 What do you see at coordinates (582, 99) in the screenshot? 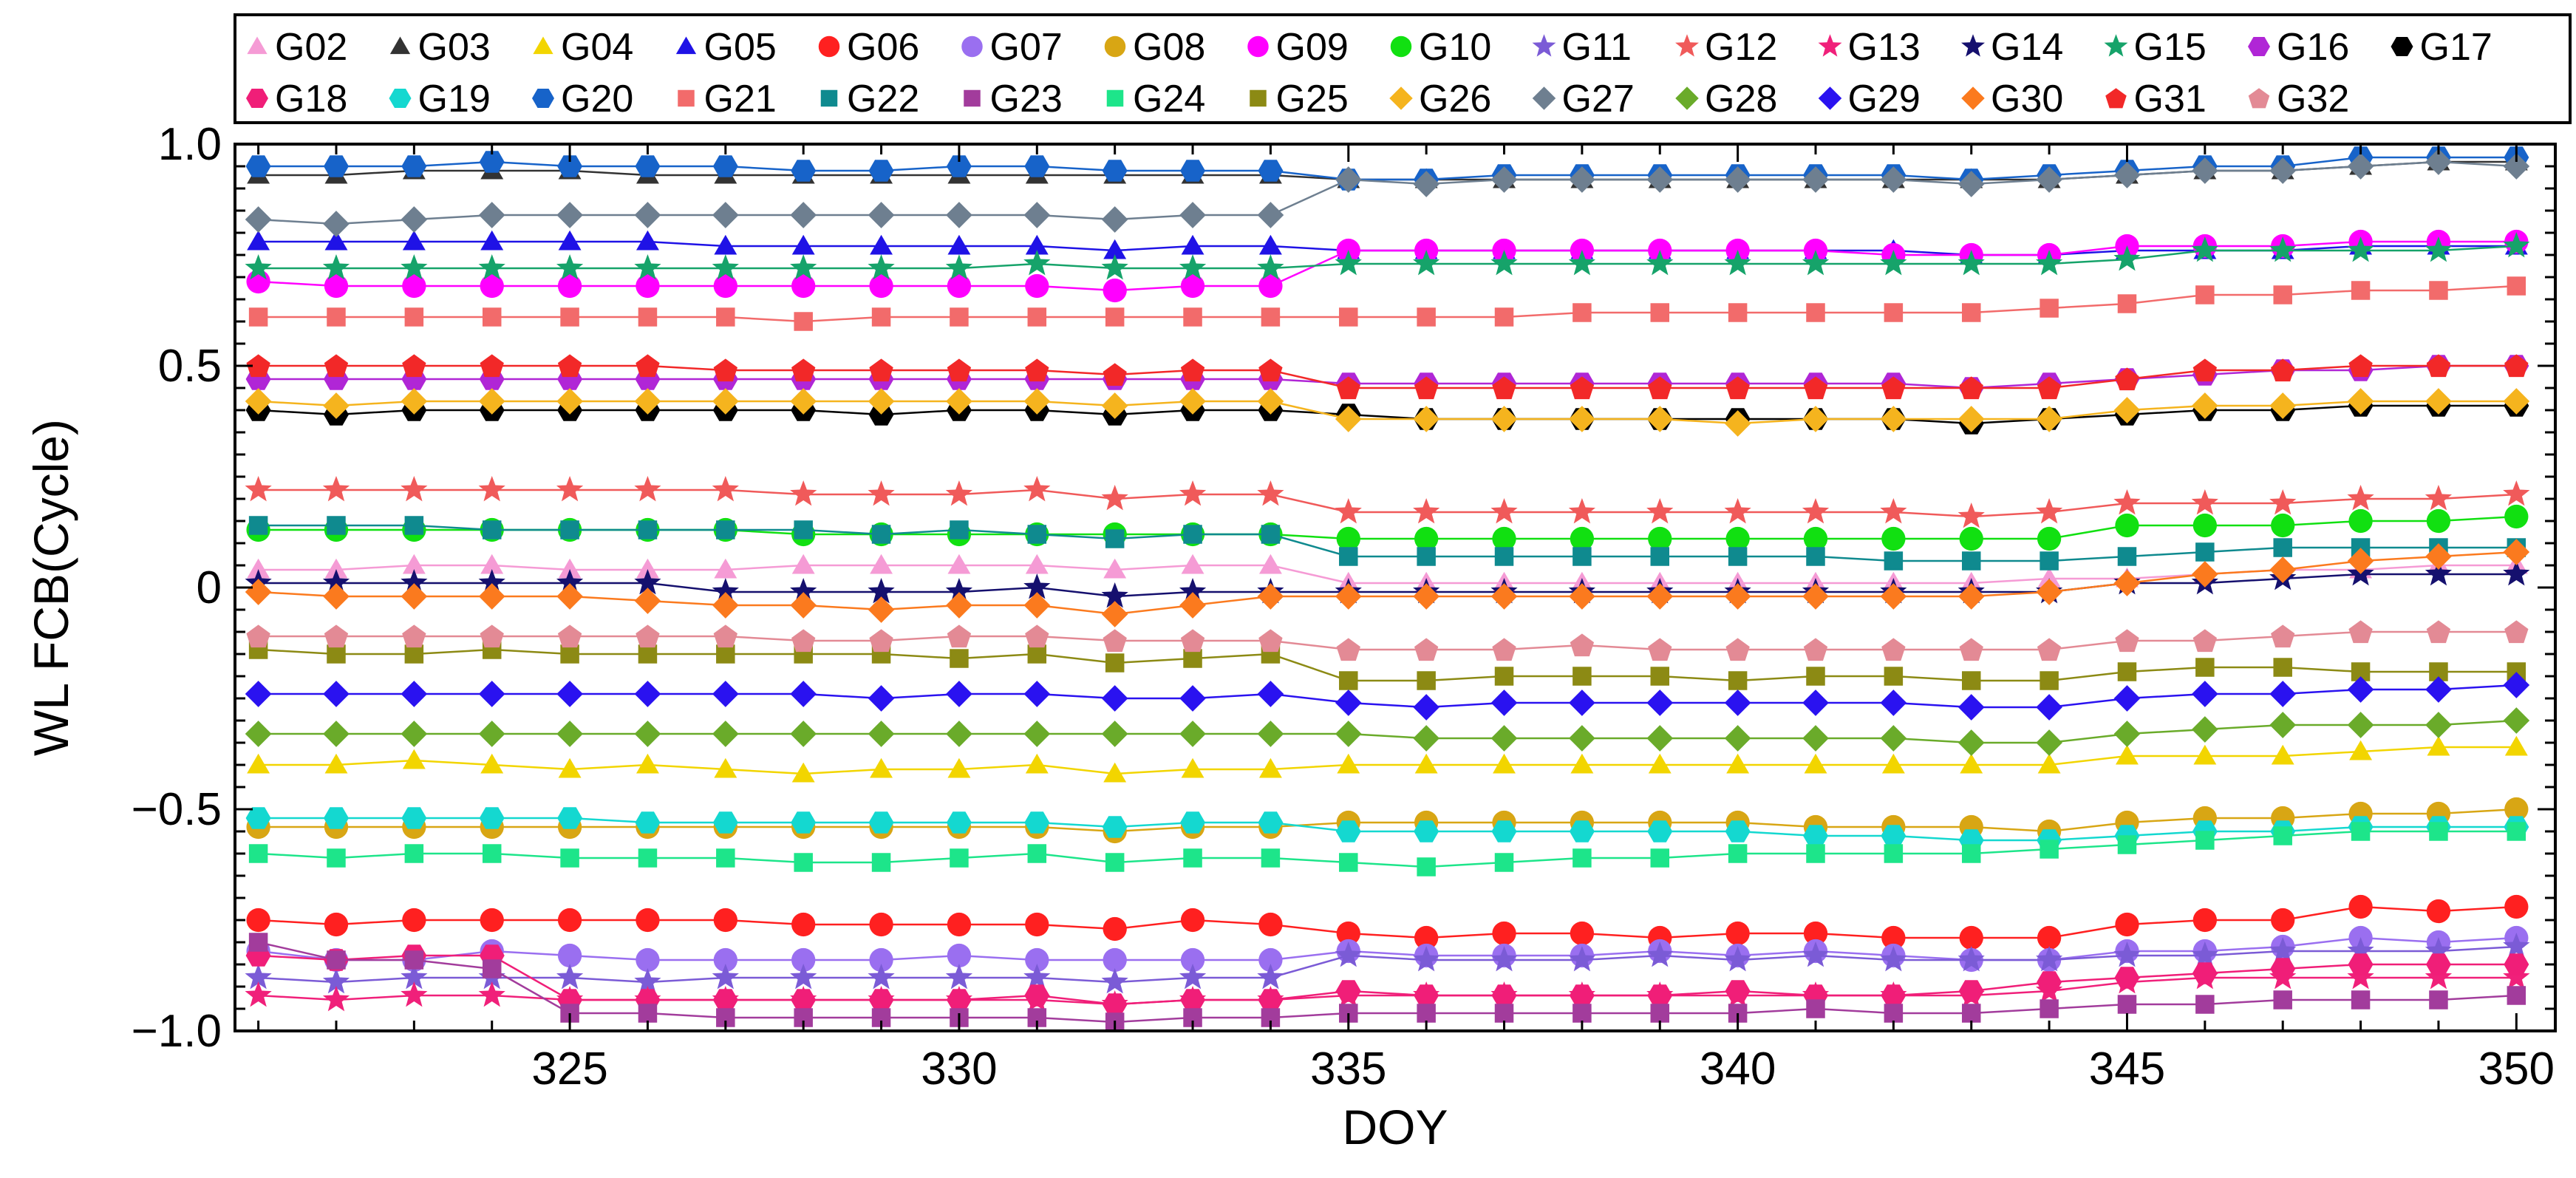
I see `legend-item-G20: G20` at bounding box center [582, 99].